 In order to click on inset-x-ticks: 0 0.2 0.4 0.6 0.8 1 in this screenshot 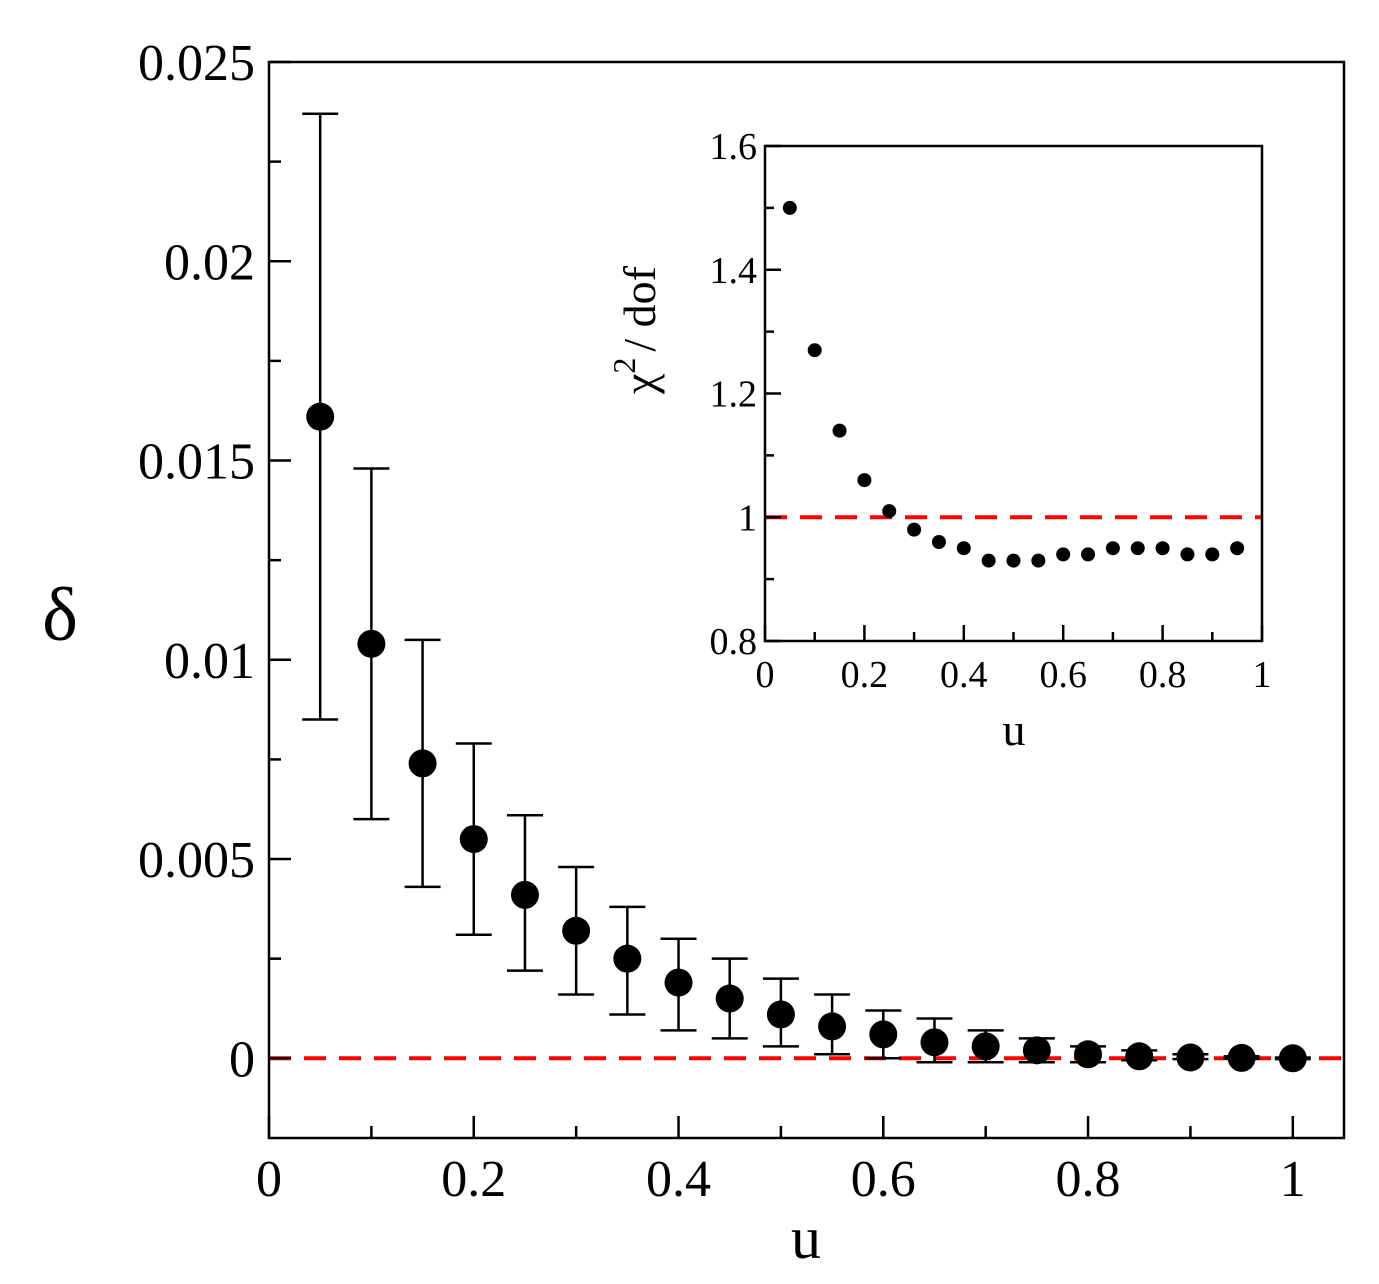, I will do `click(1014, 660)`.